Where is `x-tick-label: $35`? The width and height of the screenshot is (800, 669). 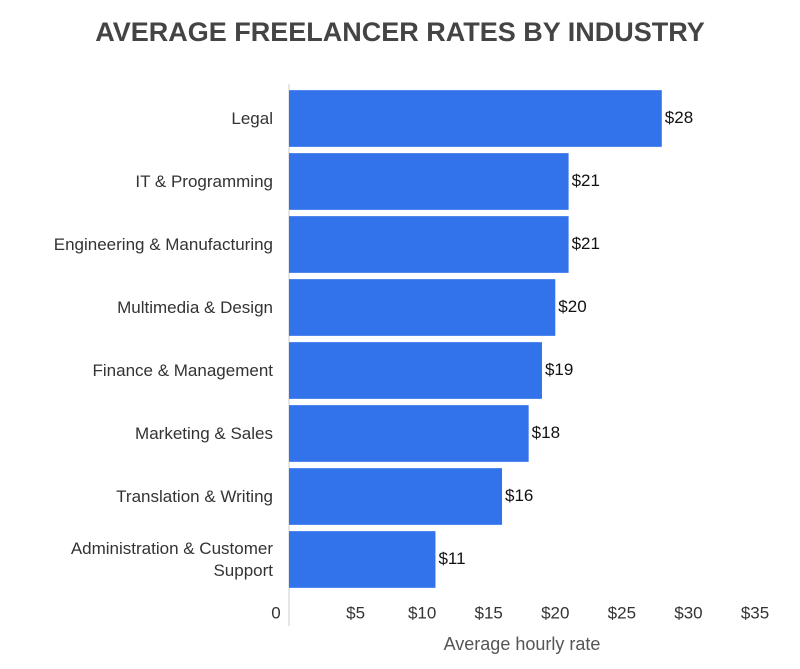 x-tick-label: $35 is located at coordinates (755, 612).